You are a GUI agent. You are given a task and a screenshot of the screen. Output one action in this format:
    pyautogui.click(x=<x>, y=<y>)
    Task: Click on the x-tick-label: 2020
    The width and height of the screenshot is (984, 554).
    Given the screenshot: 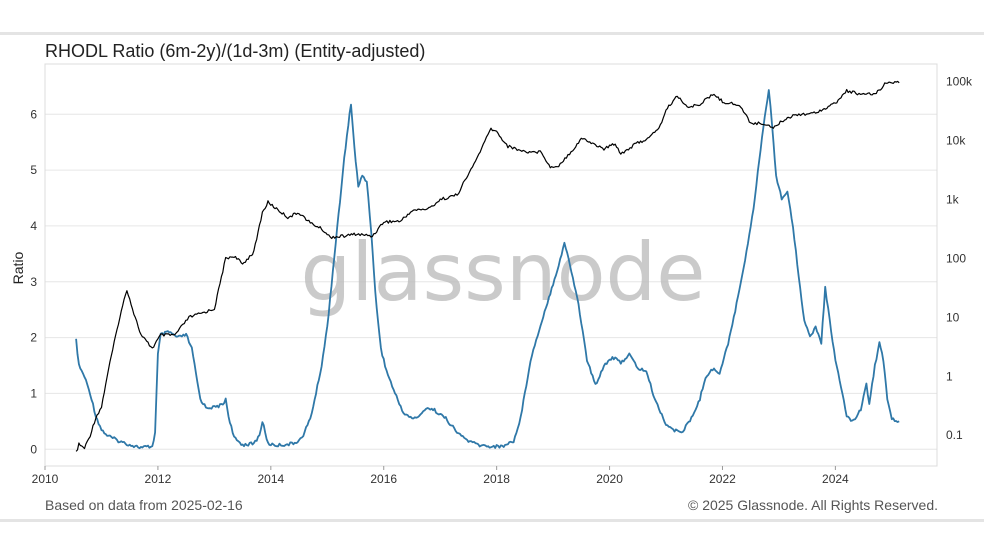 What is the action you would take?
    pyautogui.click(x=609, y=479)
    